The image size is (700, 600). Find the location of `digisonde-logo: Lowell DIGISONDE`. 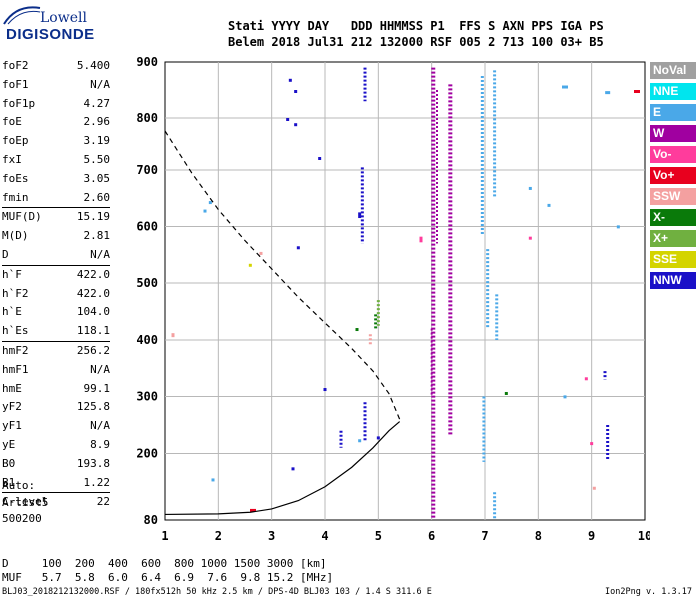

digisonde-logo: Lowell DIGISONDE is located at coordinates (77, 27).